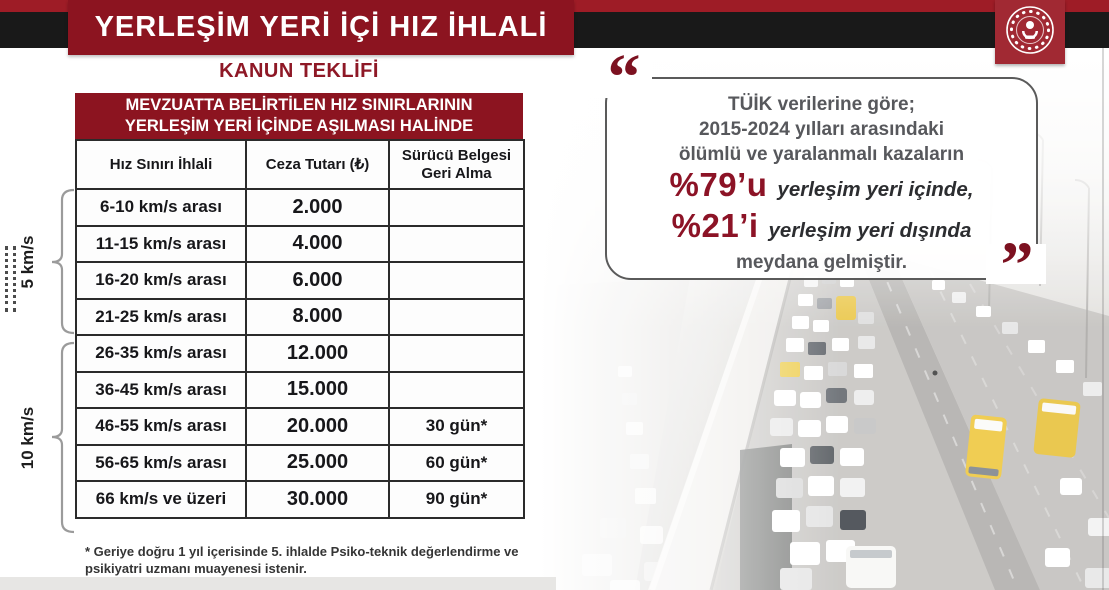 This screenshot has height=590, width=1109. Describe the element at coordinates (821, 262) in the screenshot. I see `quote-outro: meydana gelmiştir.` at that location.